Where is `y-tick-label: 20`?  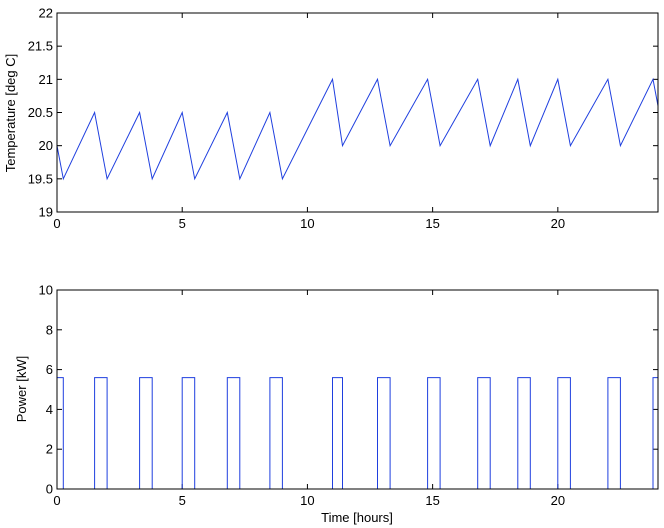
y-tick-label: 20 is located at coordinates (46, 145).